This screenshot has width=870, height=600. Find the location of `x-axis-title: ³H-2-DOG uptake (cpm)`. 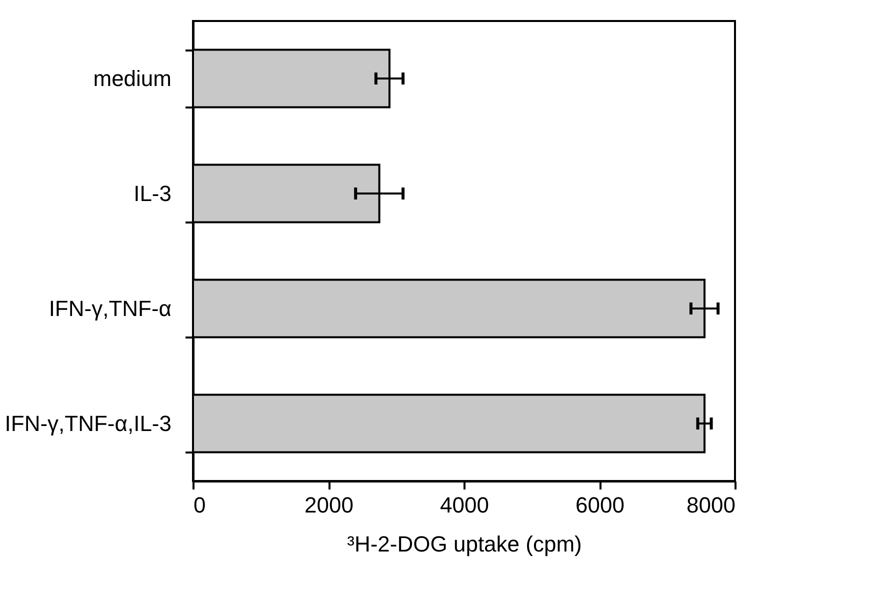

x-axis-title: ³H-2-DOG uptake (cpm) is located at coordinates (464, 544).